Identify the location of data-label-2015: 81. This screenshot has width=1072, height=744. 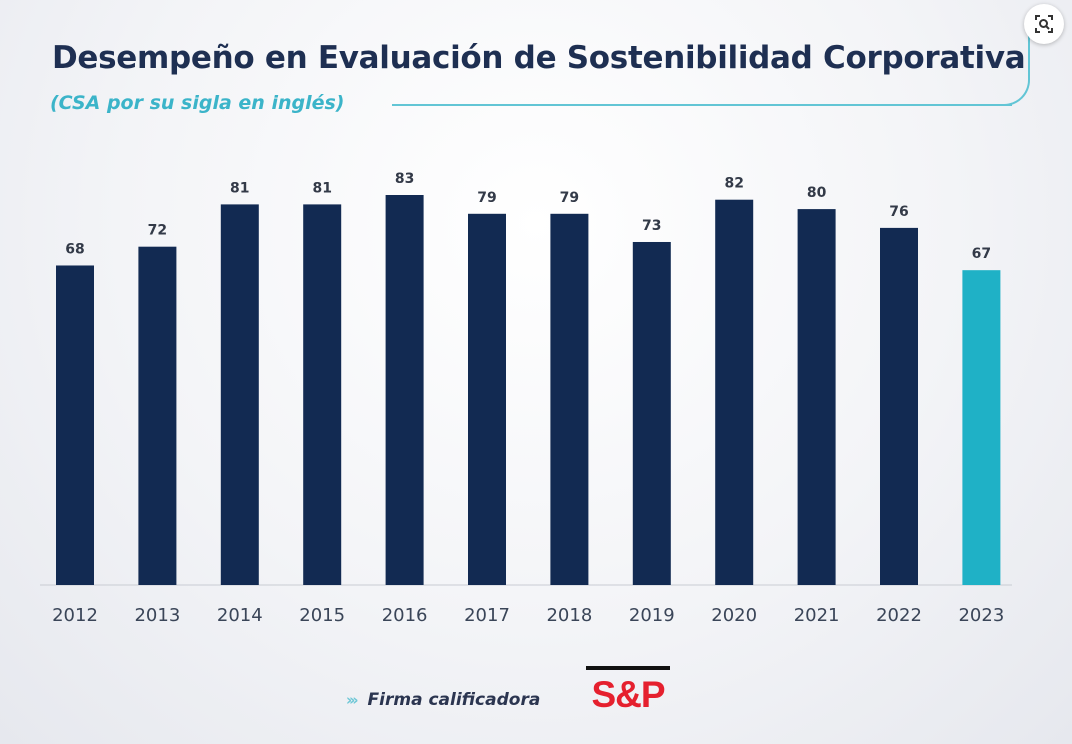
(321, 188).